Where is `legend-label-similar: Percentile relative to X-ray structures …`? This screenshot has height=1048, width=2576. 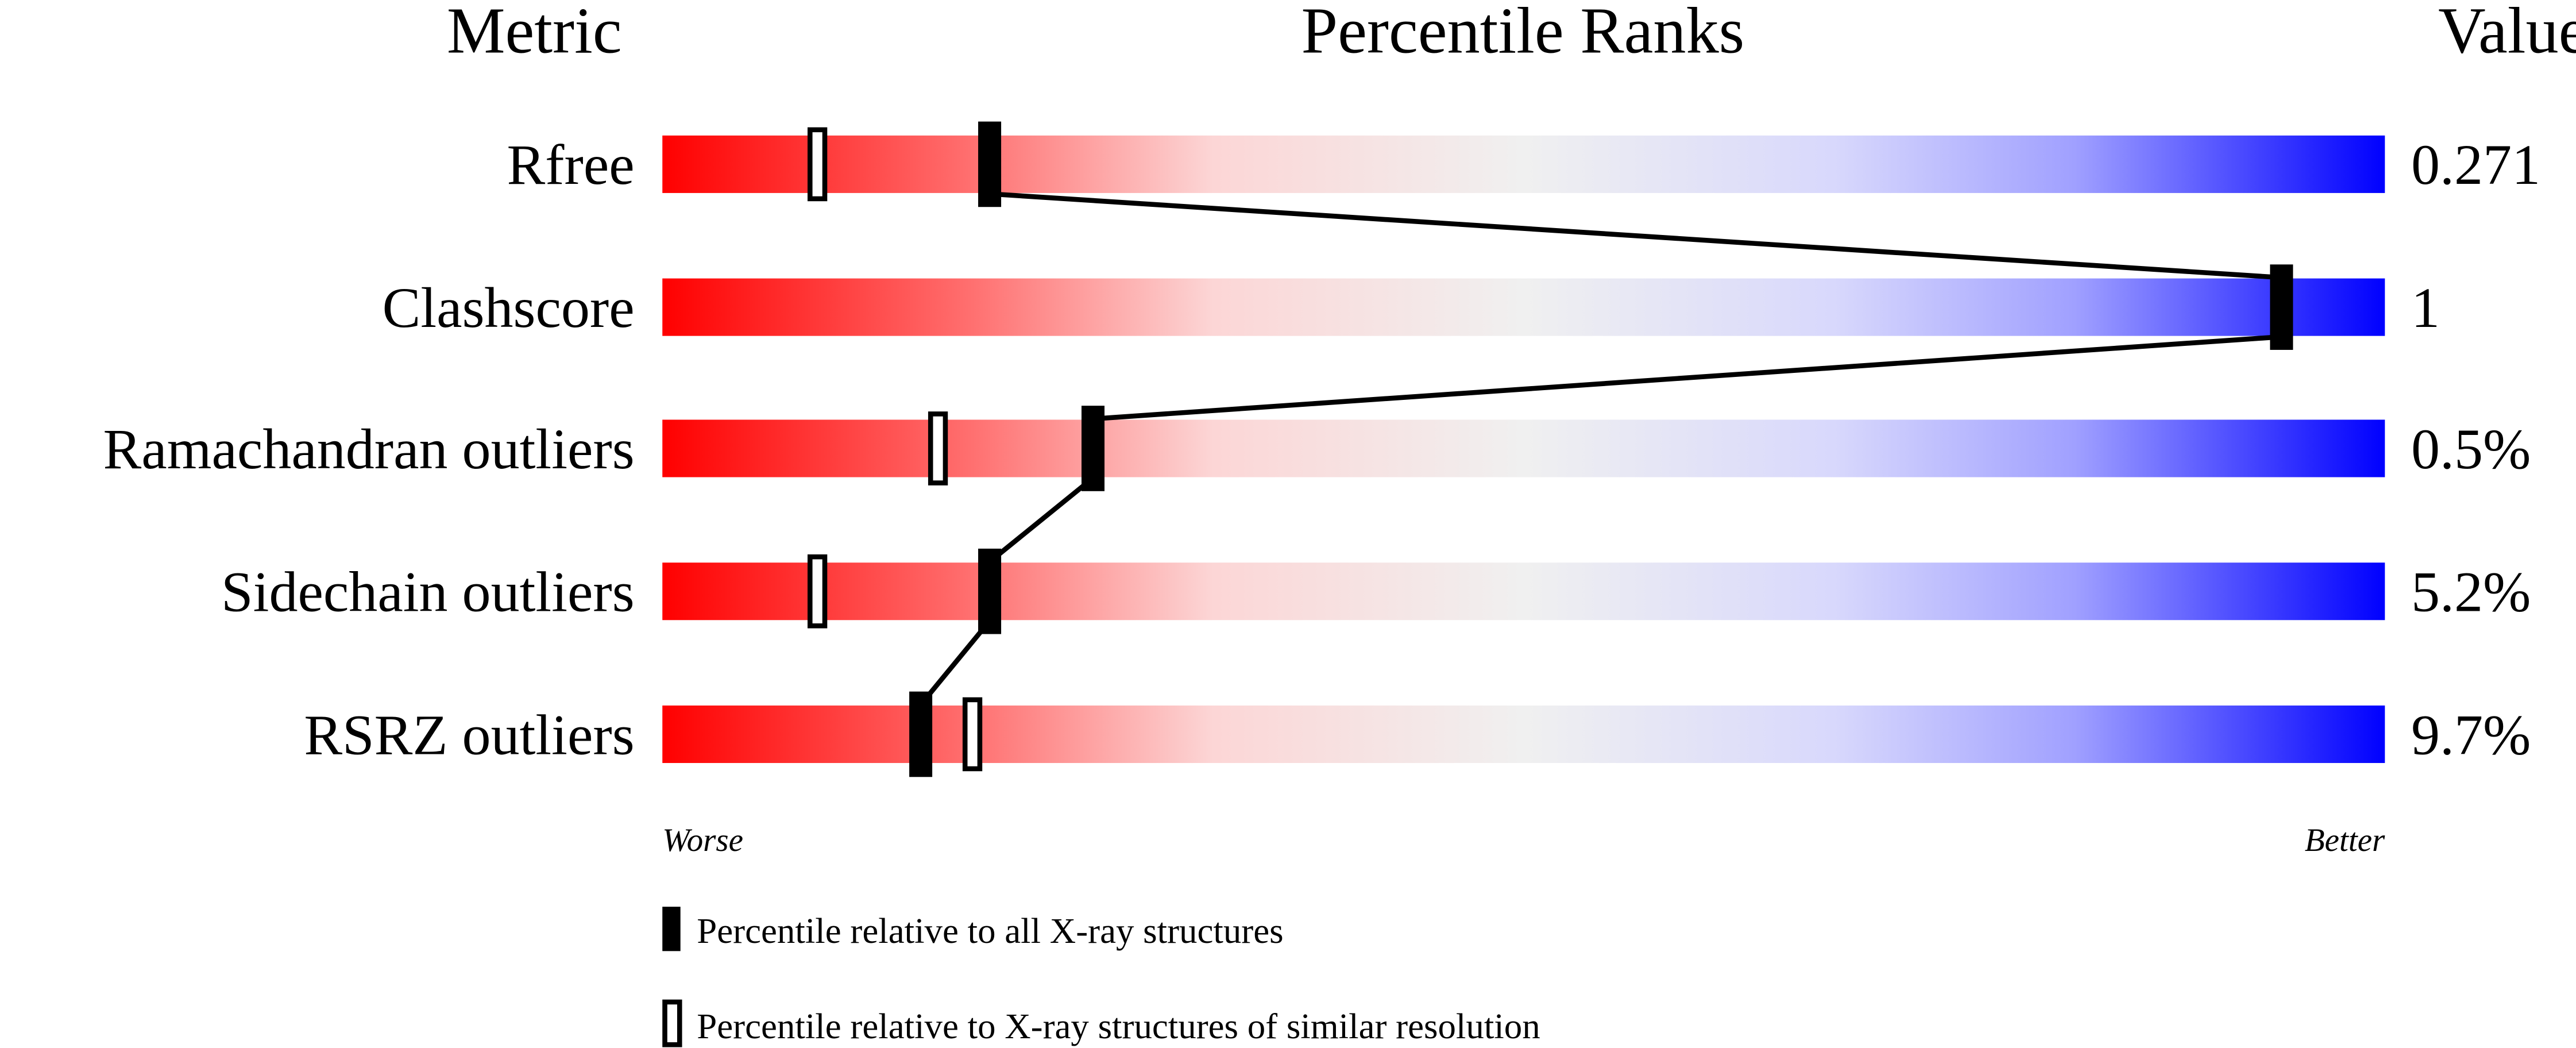 legend-label-similar: Percentile relative to X-ray structures … is located at coordinates (1118, 1026).